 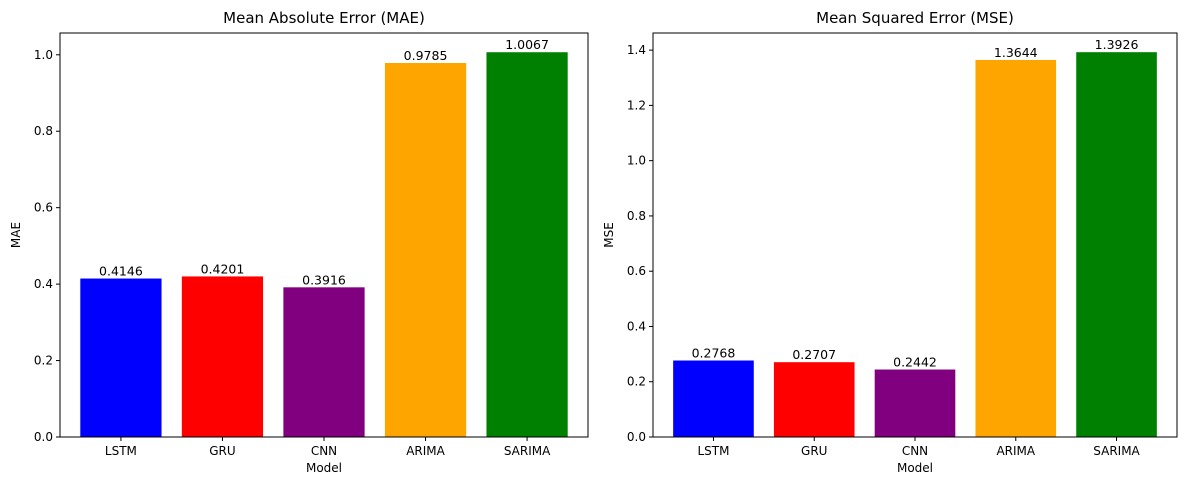 What do you see at coordinates (527, 44) in the screenshot?
I see `mae-data-label-sarima: 1.0067` at bounding box center [527, 44].